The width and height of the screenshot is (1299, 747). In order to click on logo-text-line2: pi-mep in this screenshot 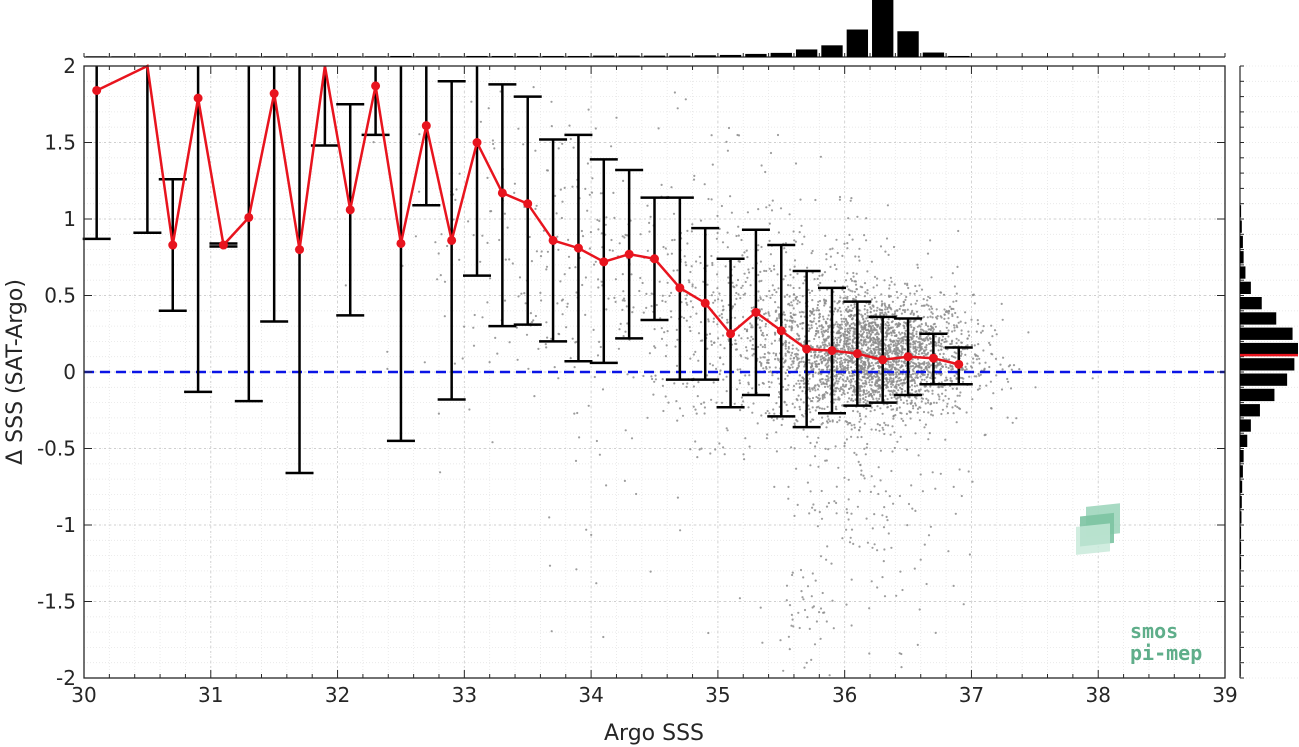, I will do `click(1166, 653)`.